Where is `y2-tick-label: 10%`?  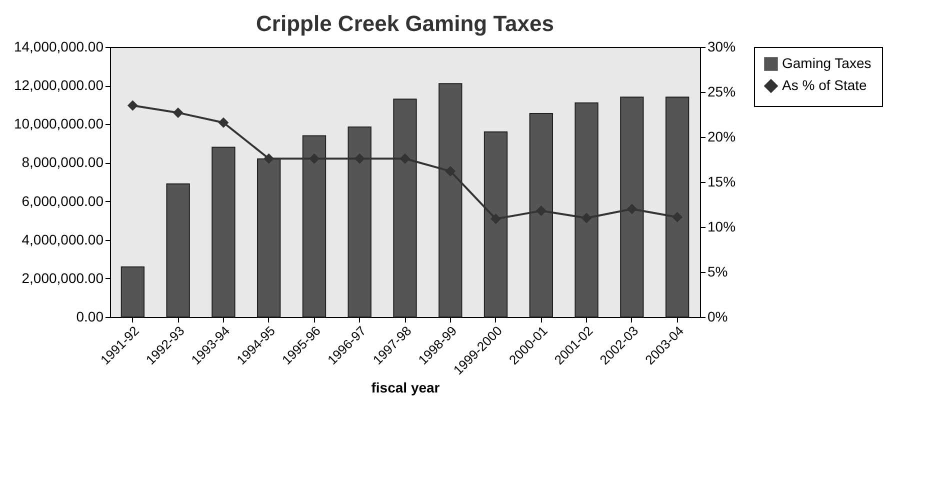
y2-tick-label: 10% is located at coordinates (722, 226).